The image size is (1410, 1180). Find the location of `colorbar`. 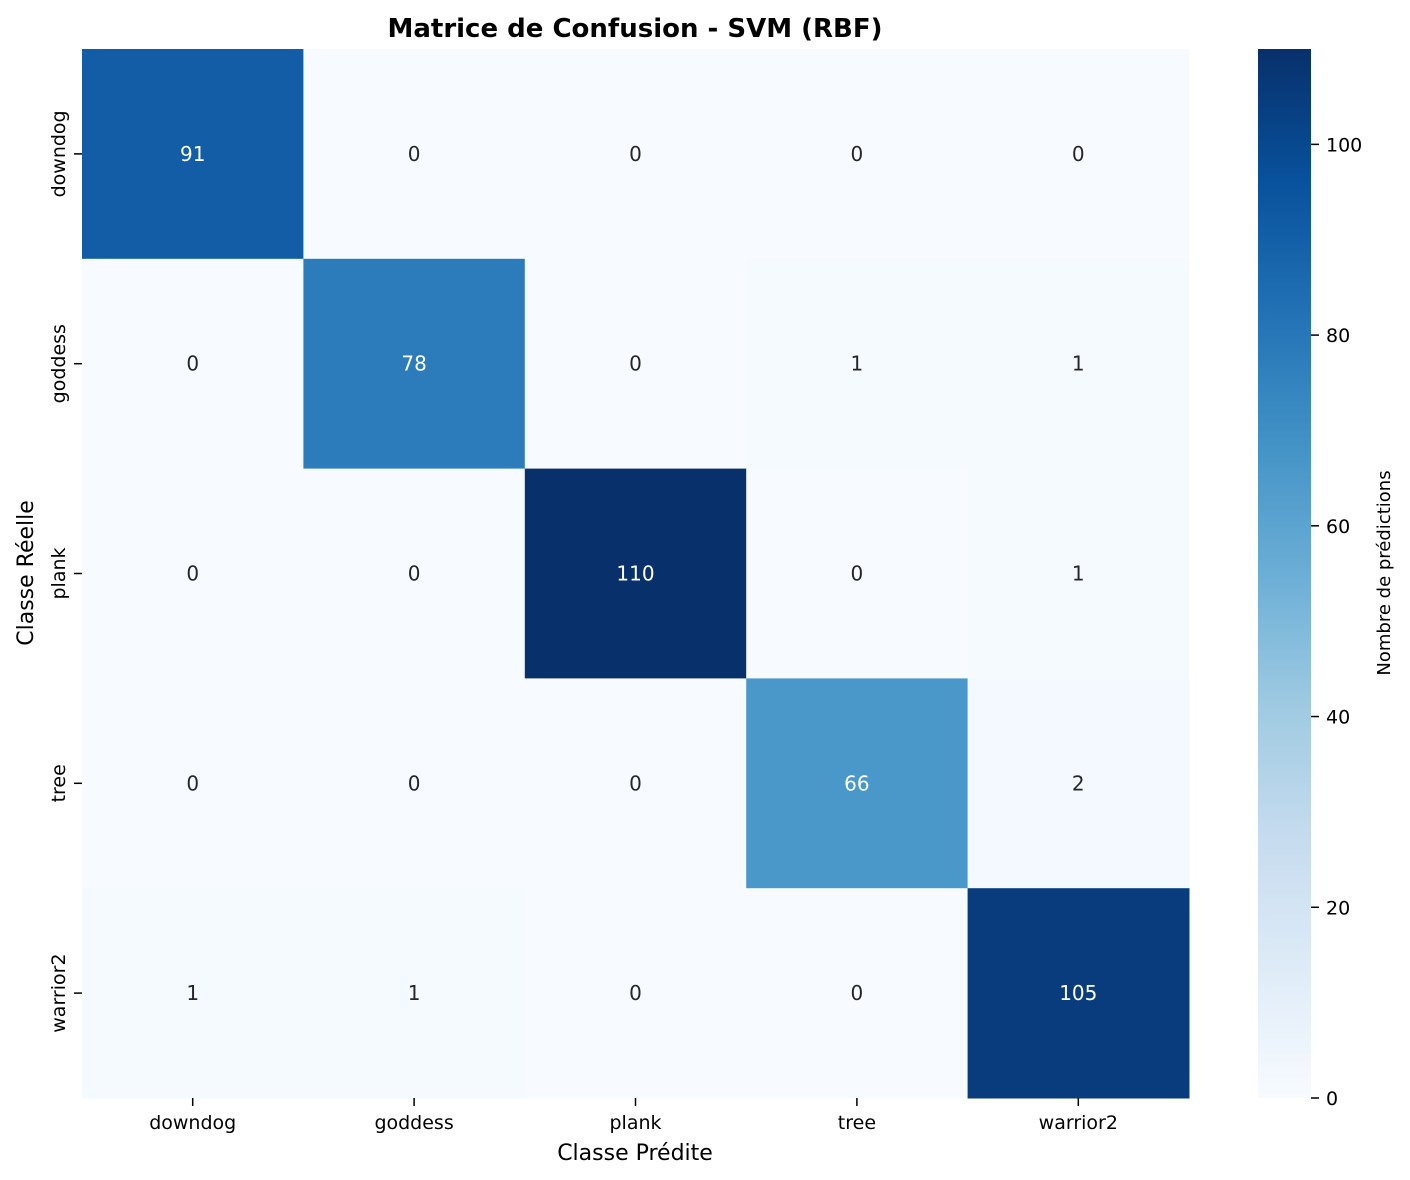

colorbar is located at coordinates (1284, 573).